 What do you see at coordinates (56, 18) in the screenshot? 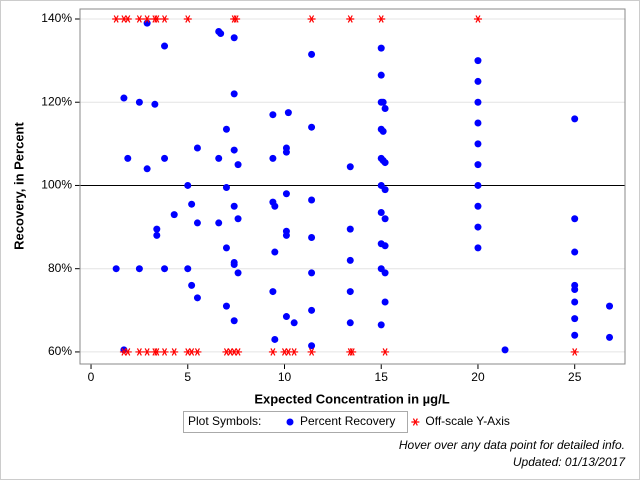
I see `y-tick-label: 140%` at bounding box center [56, 18].